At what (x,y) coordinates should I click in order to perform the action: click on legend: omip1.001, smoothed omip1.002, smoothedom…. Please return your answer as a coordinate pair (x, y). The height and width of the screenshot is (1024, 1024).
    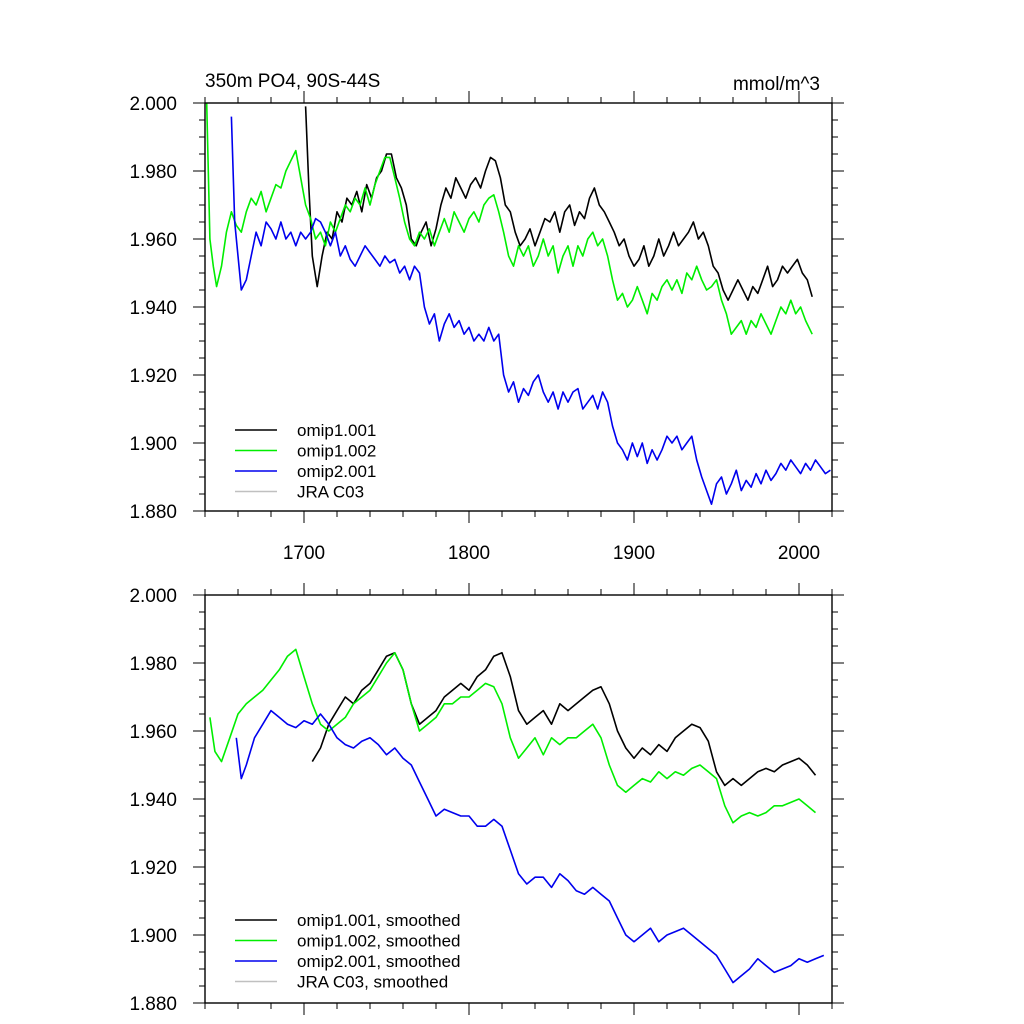
    Looking at the image, I should click on (348, 951).